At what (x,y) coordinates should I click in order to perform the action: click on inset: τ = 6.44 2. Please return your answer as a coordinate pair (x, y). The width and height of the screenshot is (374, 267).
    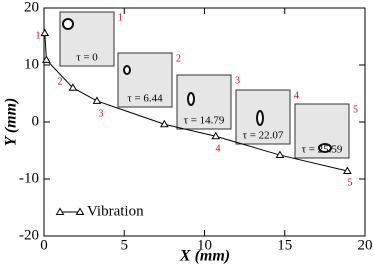
    Looking at the image, I should click on (149, 80).